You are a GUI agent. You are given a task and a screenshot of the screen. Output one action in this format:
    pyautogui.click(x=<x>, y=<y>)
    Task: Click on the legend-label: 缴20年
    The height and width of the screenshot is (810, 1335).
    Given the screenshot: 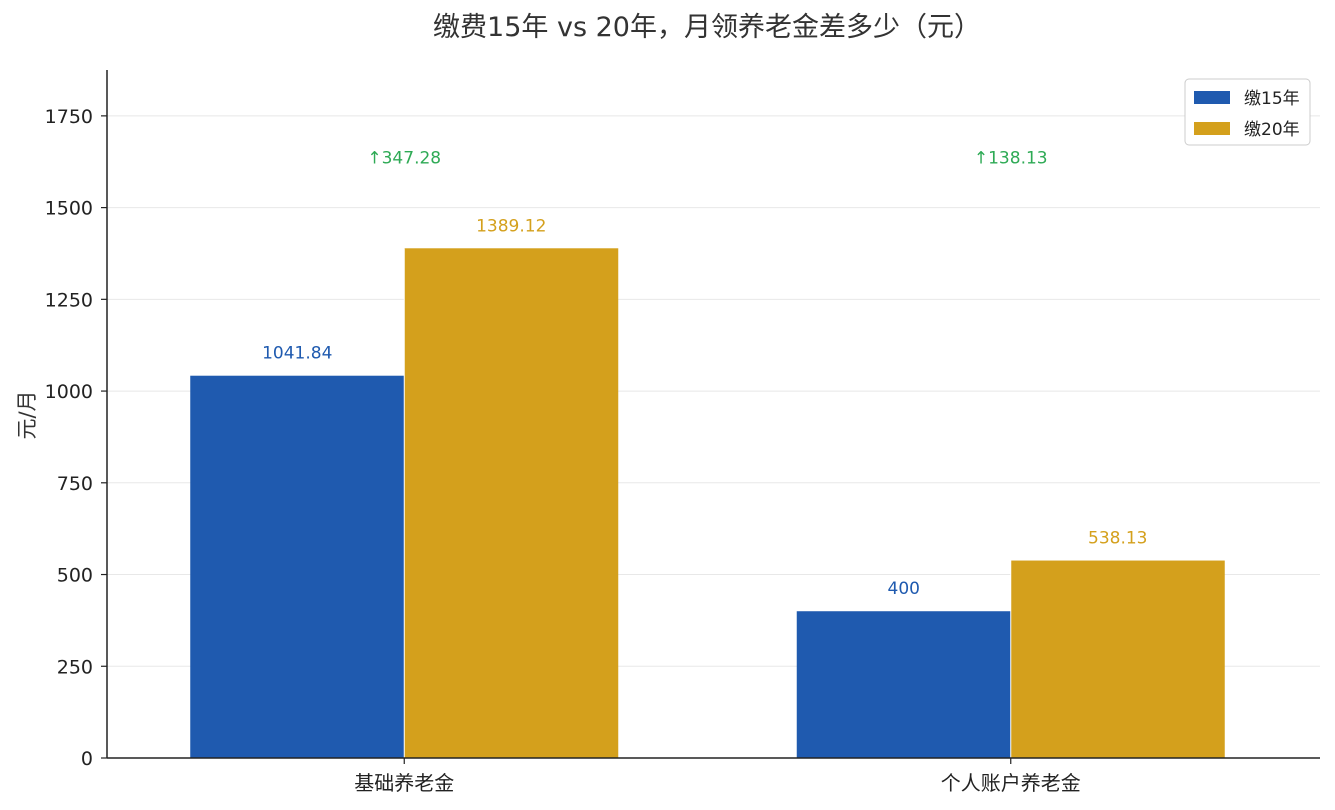 What is the action you would take?
    pyautogui.click(x=1272, y=130)
    